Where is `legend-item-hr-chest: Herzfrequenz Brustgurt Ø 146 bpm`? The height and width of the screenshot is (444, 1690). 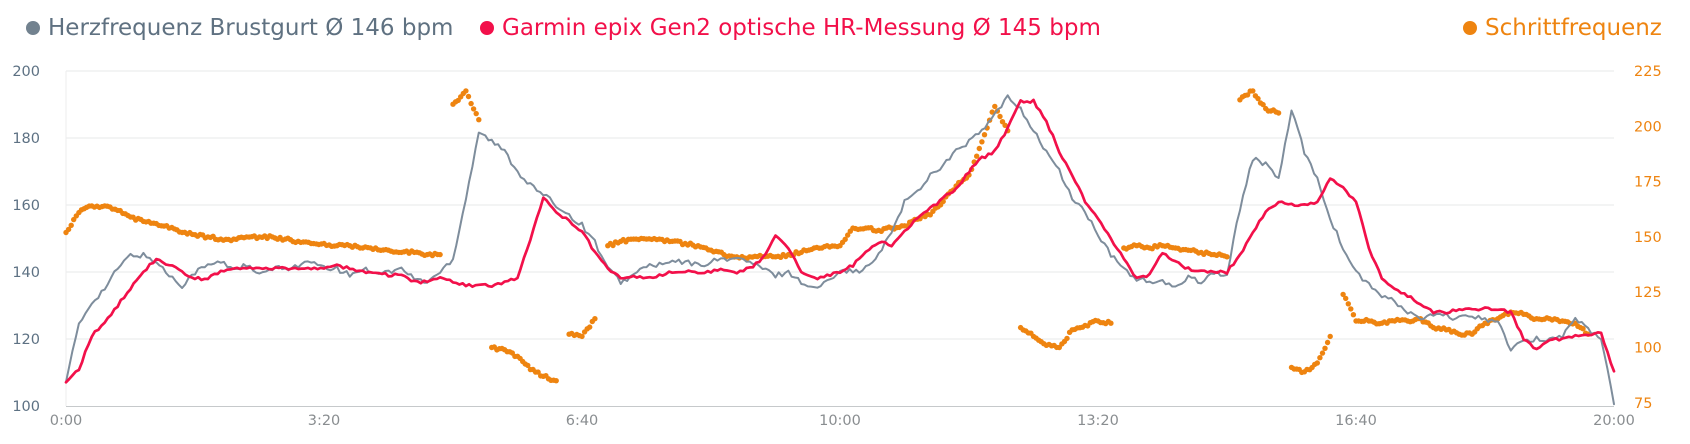 legend-item-hr-chest: Herzfrequenz Brustgurt Ø 146 bpm is located at coordinates (239, 28).